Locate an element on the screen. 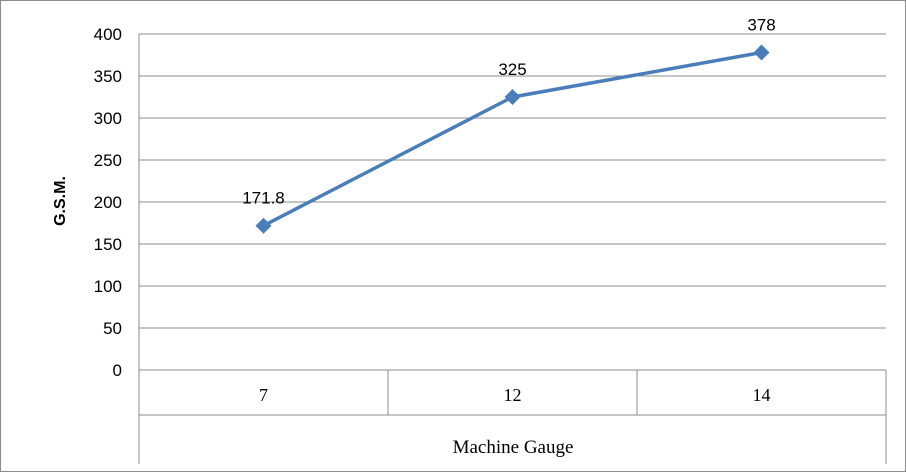  y-tick-label: 400 is located at coordinates (108, 34).